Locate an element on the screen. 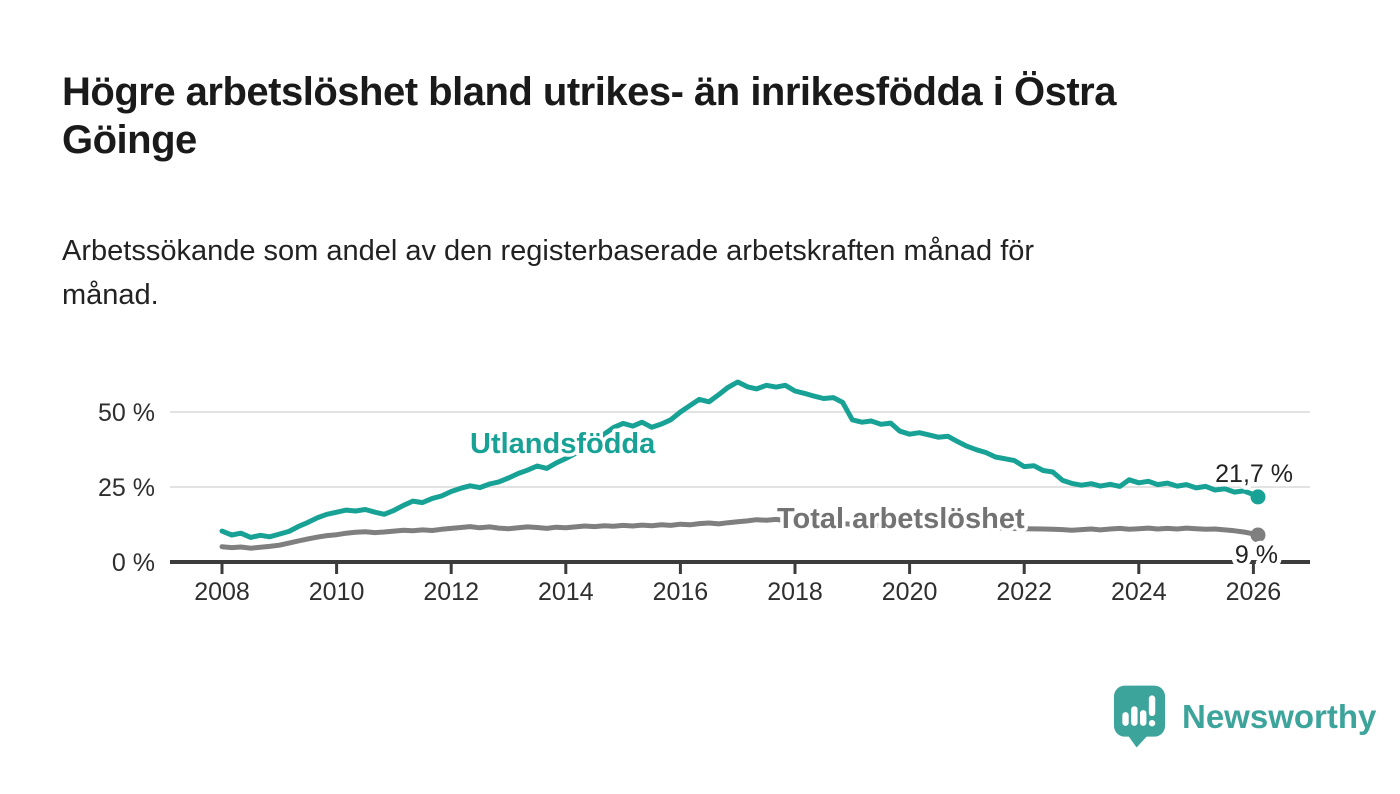 This screenshot has height=794, width=1400. x-axis-tick-label: 2012 is located at coordinates (451, 592).